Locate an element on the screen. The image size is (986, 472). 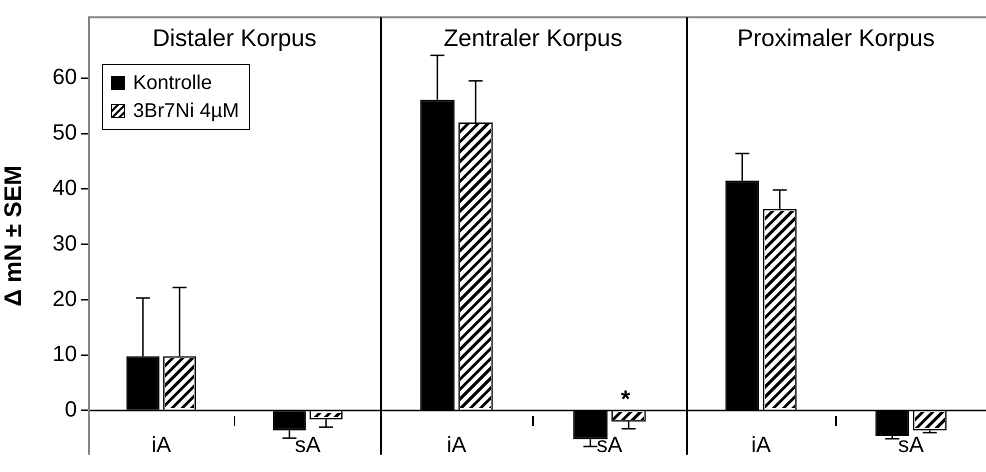
legend-label: Kontrolle is located at coordinates (172, 83).